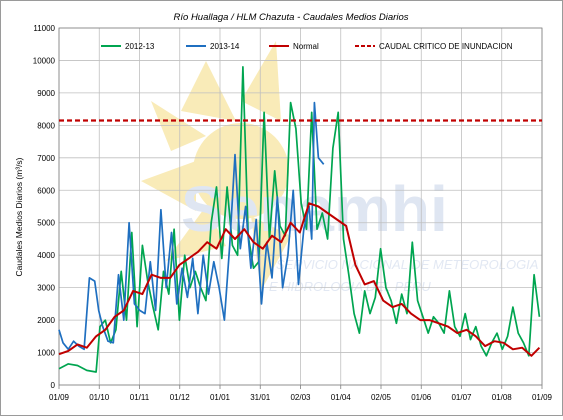 Image resolution: width=563 pixels, height=420 pixels. What do you see at coordinates (421, 397) in the screenshot?
I see `x-tick-label: 01/06` at bounding box center [421, 397].